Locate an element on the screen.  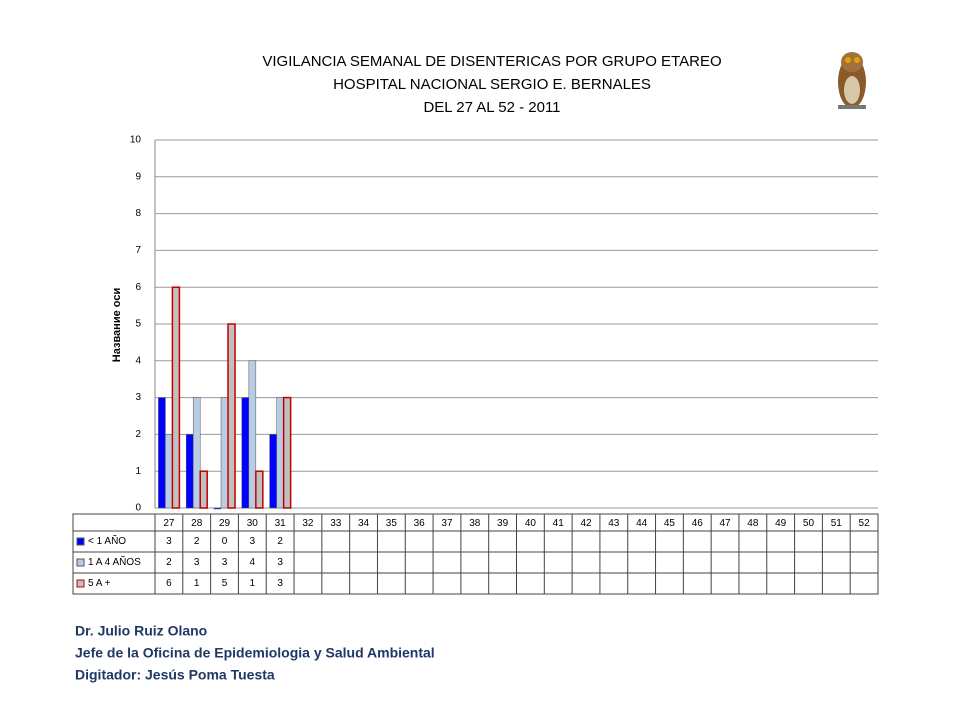
x-tick-label: 52 is located at coordinates (865, 523).